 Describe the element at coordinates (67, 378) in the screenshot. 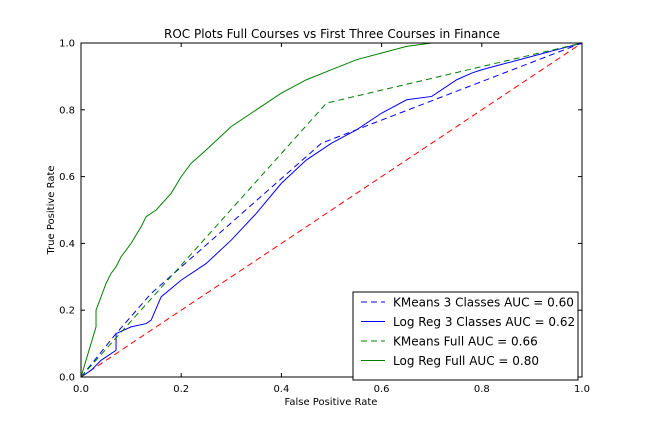

I see `y-tick-label: 0.0` at that location.